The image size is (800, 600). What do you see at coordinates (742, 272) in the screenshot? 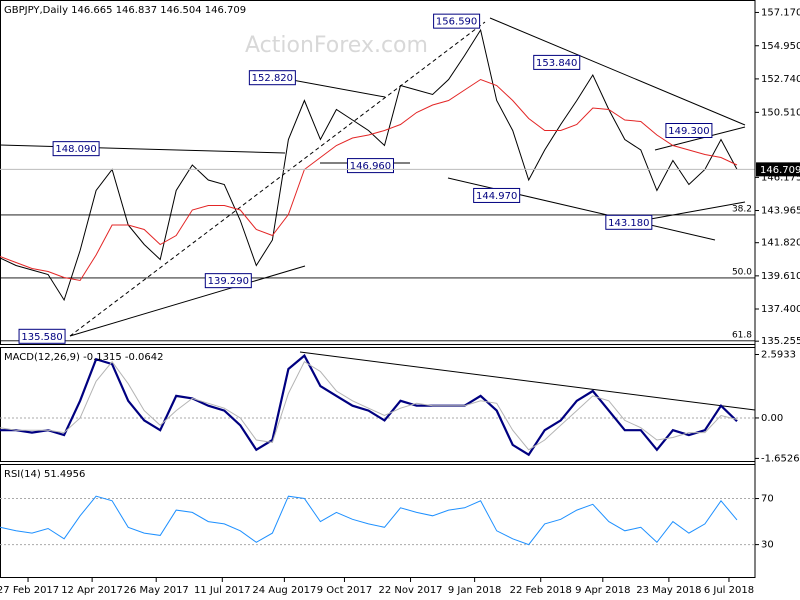
I see `fib-label: 50.0` at bounding box center [742, 272].